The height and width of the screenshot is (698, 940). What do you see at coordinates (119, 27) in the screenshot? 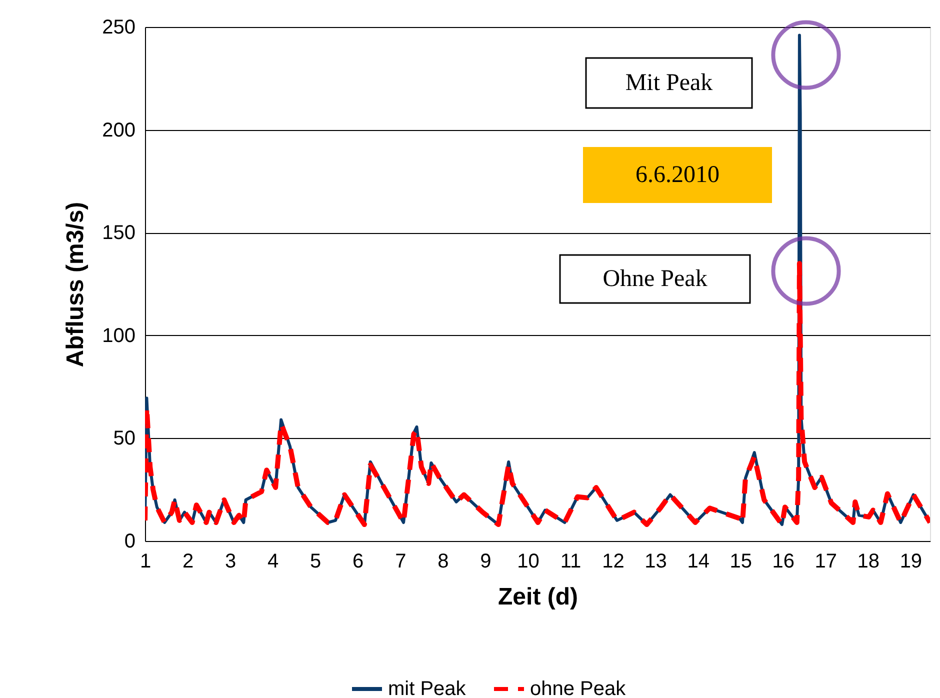
I see `y-tick-label: 250` at bounding box center [119, 27].